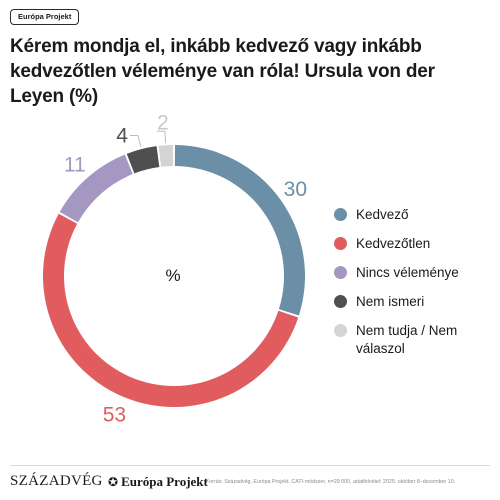  What do you see at coordinates (414, 215) in the screenshot?
I see `legend-item-kedvezo: Kedvező` at bounding box center [414, 215].